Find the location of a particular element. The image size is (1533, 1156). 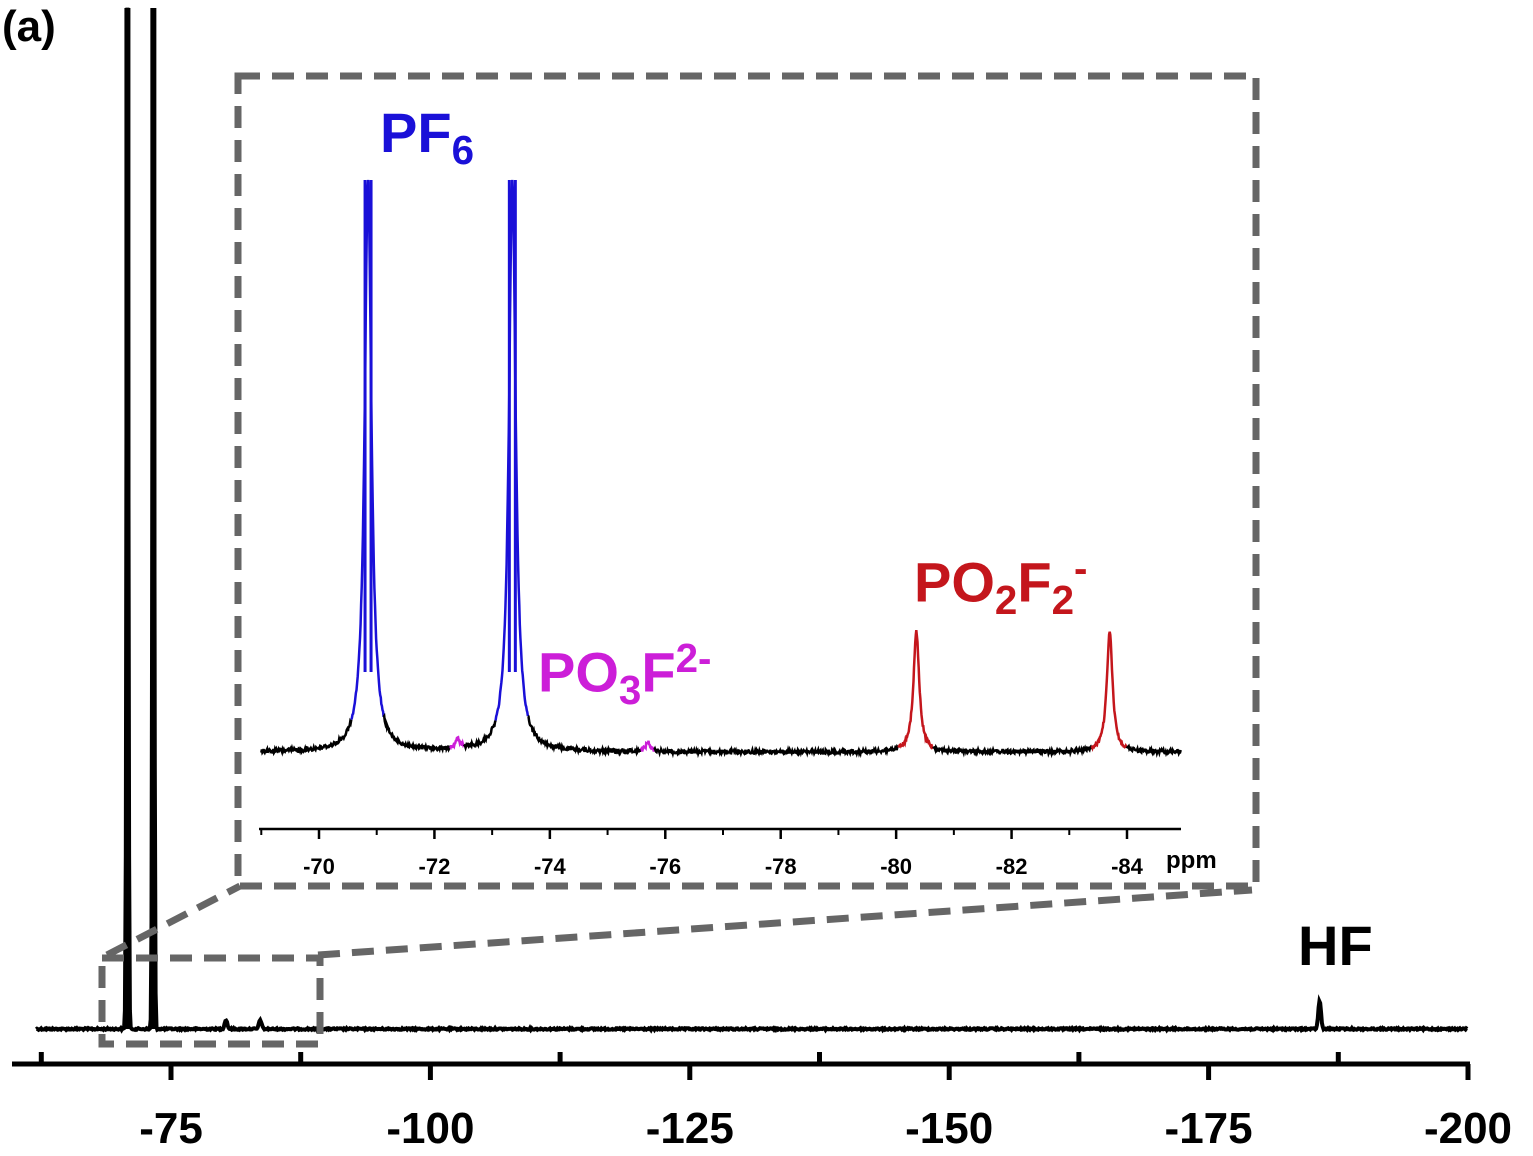

inset-x-axis-label: ppm is located at coordinates (1191, 860).